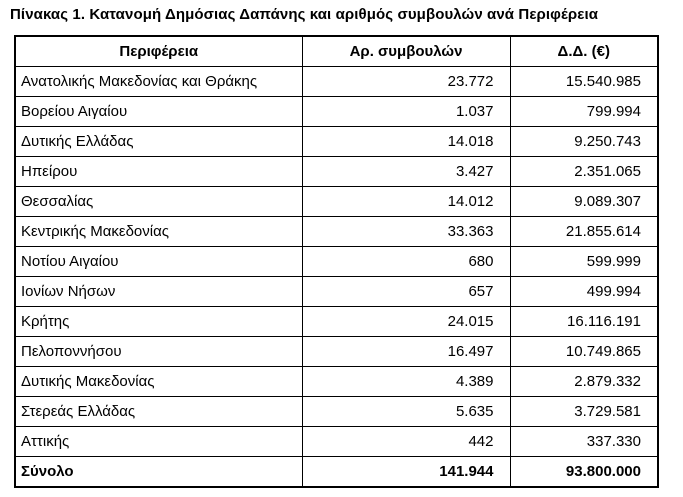  What do you see at coordinates (406, 141) in the screenshot?
I see `consultations-cell: 14.018` at bounding box center [406, 141].